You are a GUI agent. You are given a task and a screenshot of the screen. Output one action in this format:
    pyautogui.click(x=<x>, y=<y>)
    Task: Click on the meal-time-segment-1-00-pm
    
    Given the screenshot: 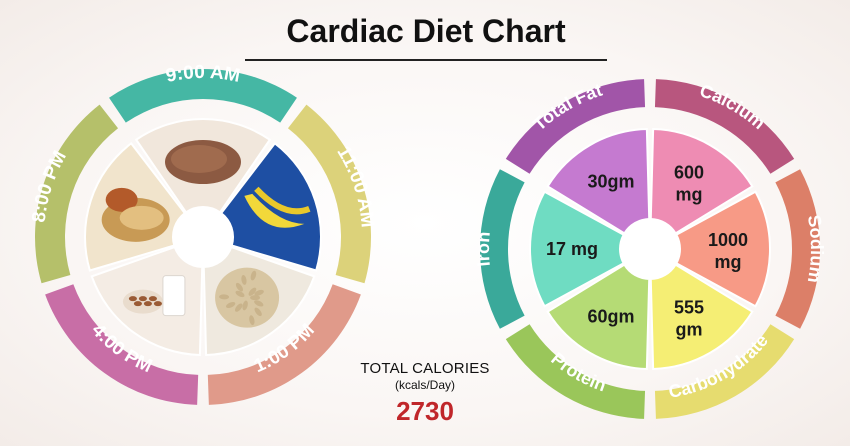 What is the action you would take?
    pyautogui.click(x=284, y=344)
    